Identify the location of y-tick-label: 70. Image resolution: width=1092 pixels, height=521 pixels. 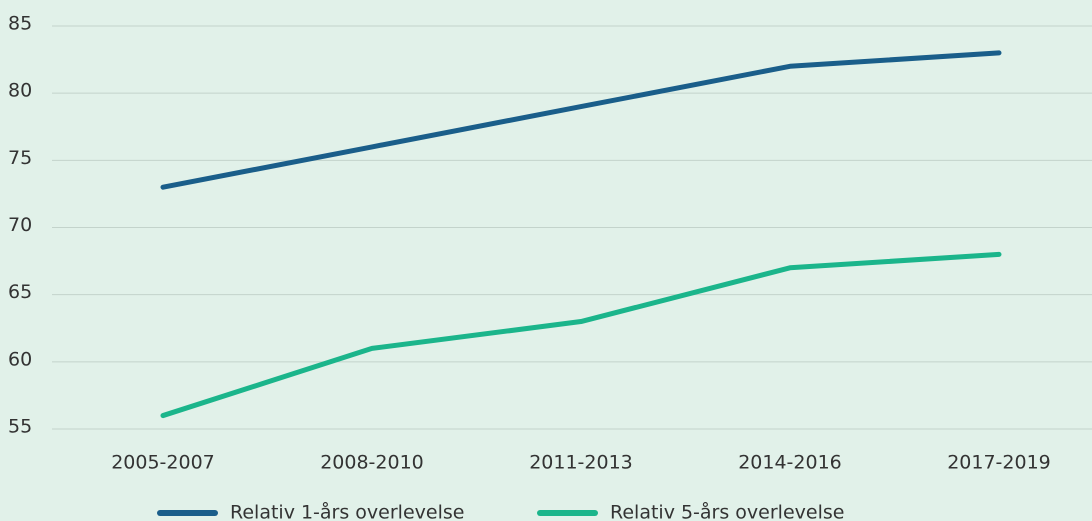
(20, 225).